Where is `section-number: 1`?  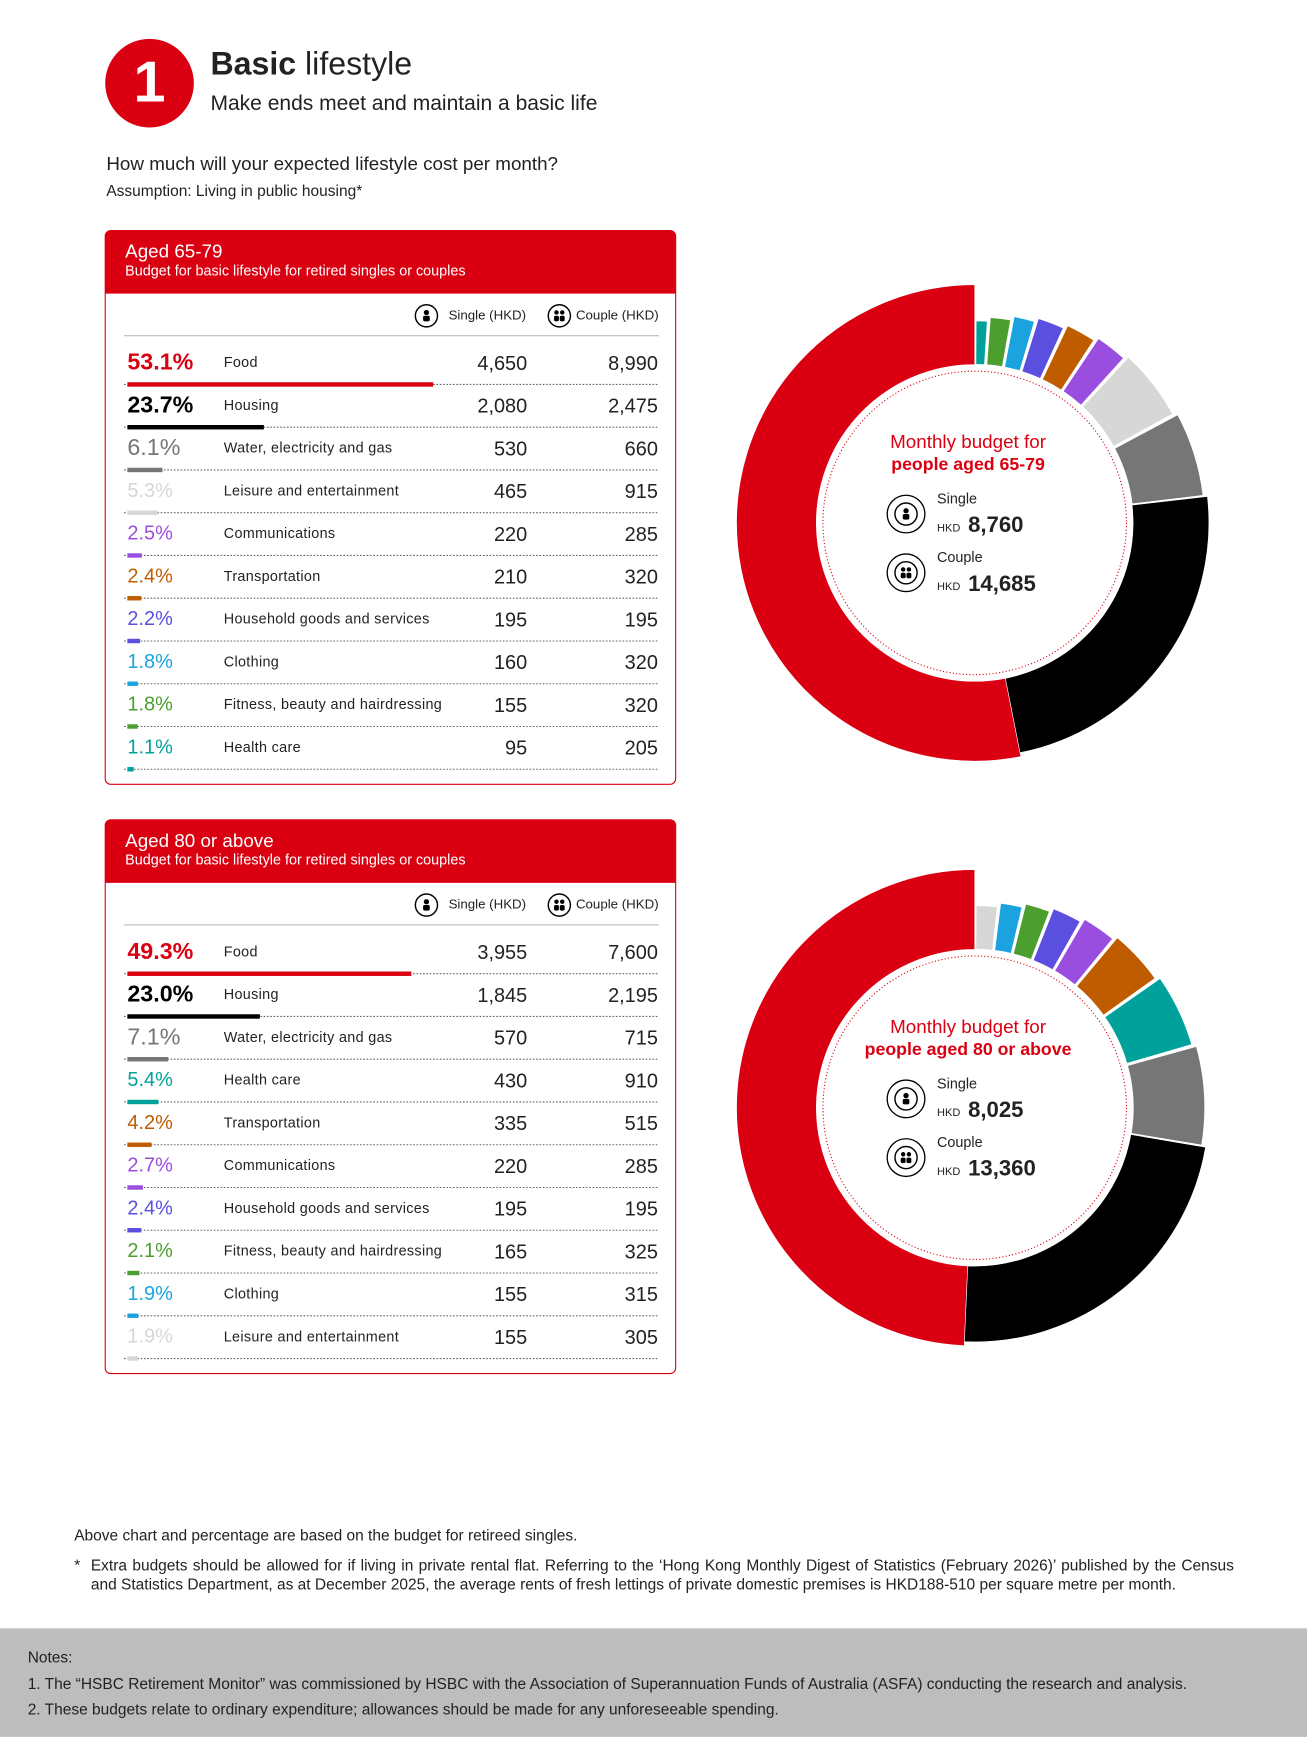
section-number: 1 is located at coordinates (150, 83).